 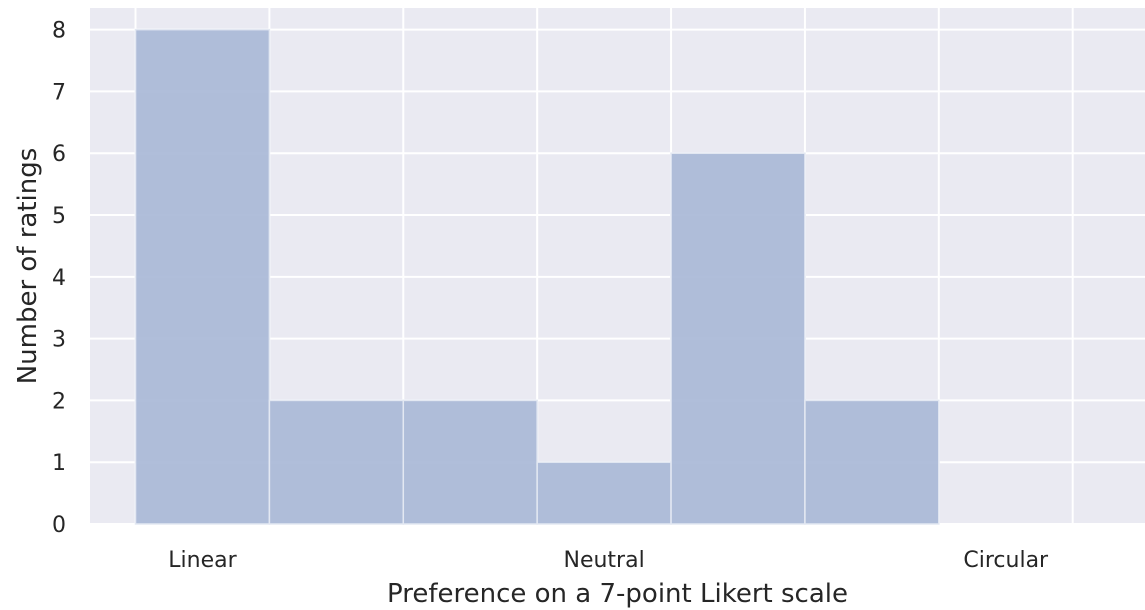 I want to click on x-axis-label: Preference on a 7-point Likert scale, so click(x=617, y=594).